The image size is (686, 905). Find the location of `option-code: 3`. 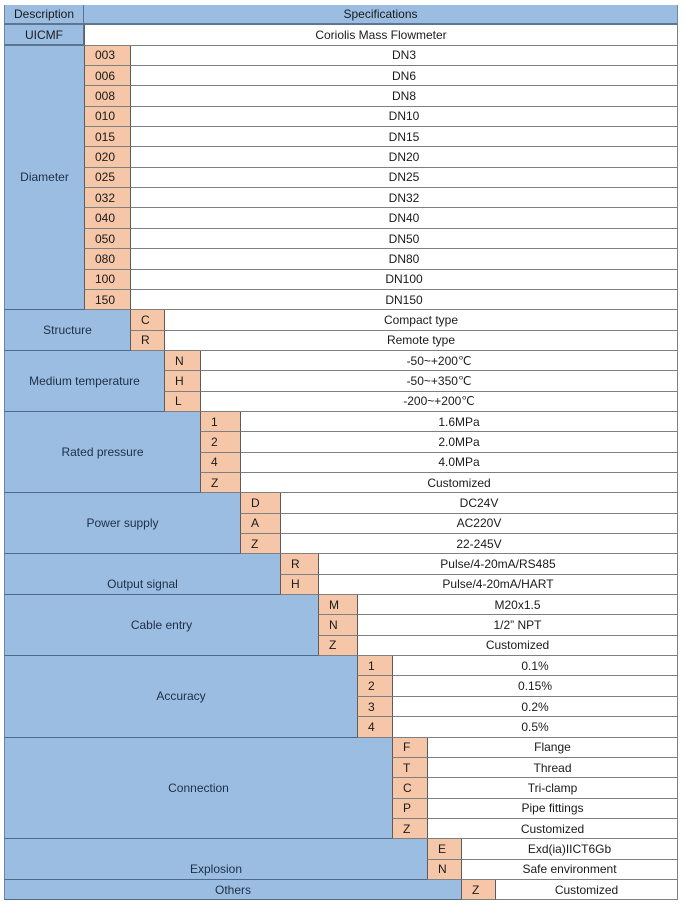

option-code: 3 is located at coordinates (374, 707).